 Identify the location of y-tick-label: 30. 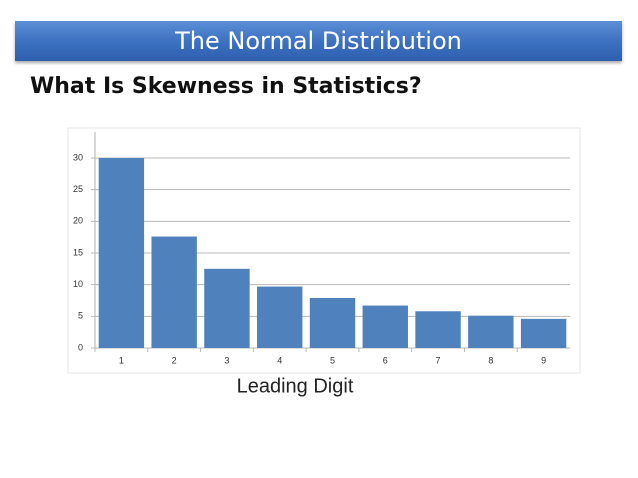
(78, 157).